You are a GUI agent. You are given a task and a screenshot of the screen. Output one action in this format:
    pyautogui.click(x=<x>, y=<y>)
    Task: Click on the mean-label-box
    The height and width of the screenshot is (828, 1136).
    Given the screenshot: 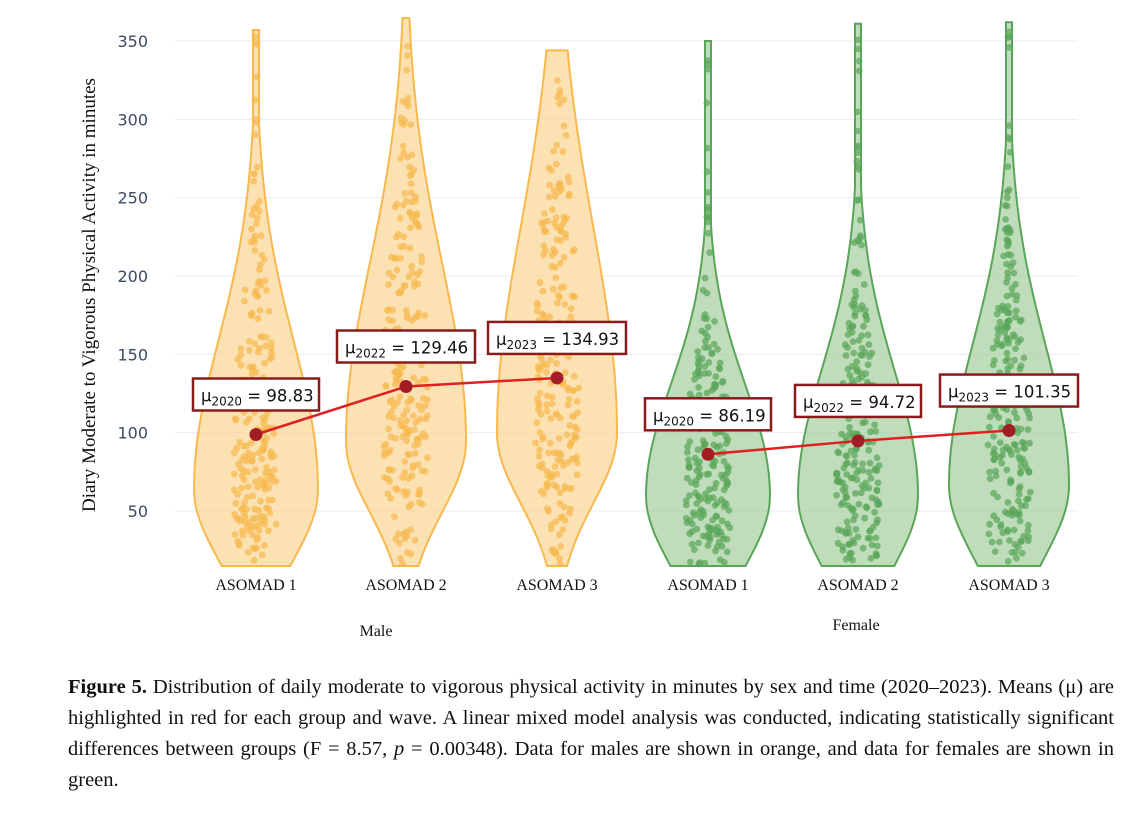 What is the action you would take?
    pyautogui.click(x=1009, y=390)
    